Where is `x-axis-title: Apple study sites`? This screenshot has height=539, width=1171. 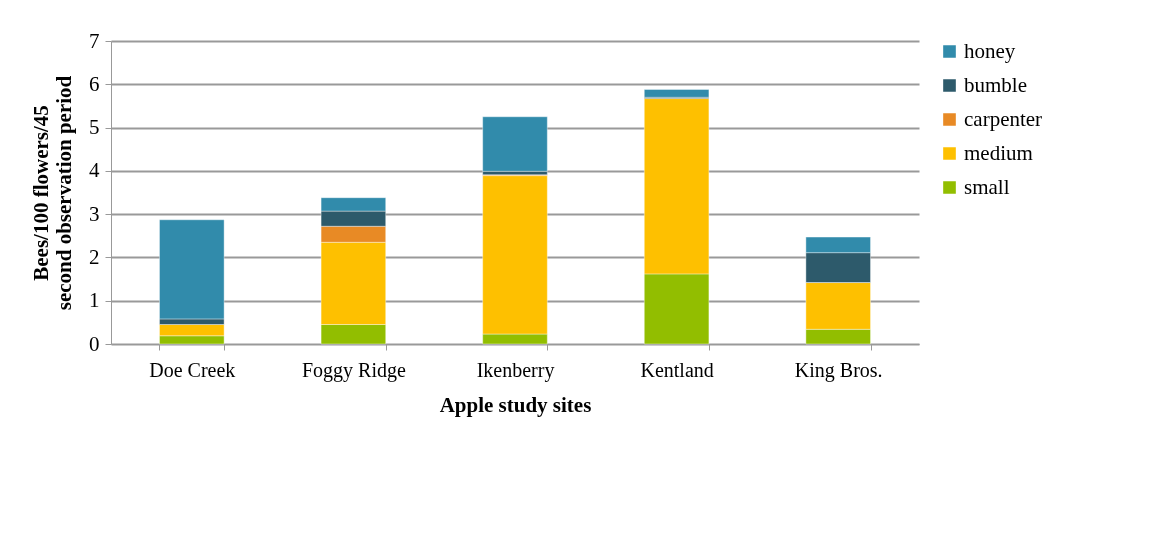
x-axis-title: Apple study sites is located at coordinates (515, 404).